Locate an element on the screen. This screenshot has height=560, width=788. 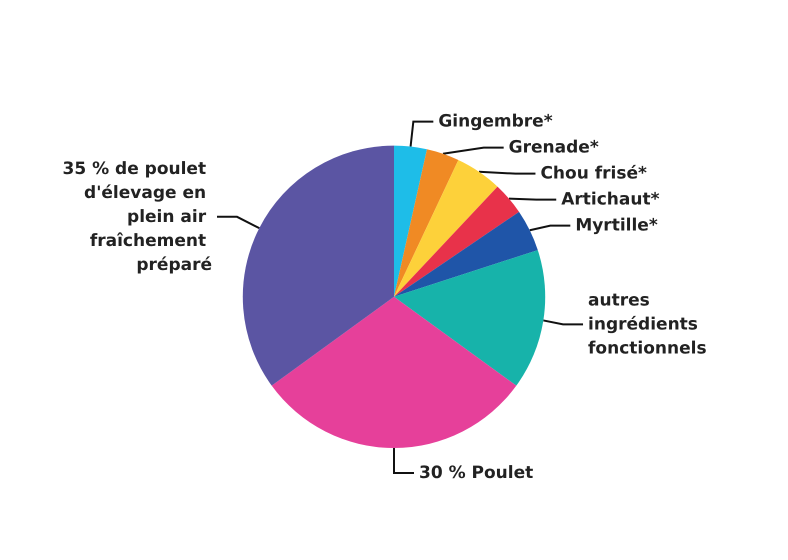
slice-label: Myrtille* is located at coordinates (616, 226).